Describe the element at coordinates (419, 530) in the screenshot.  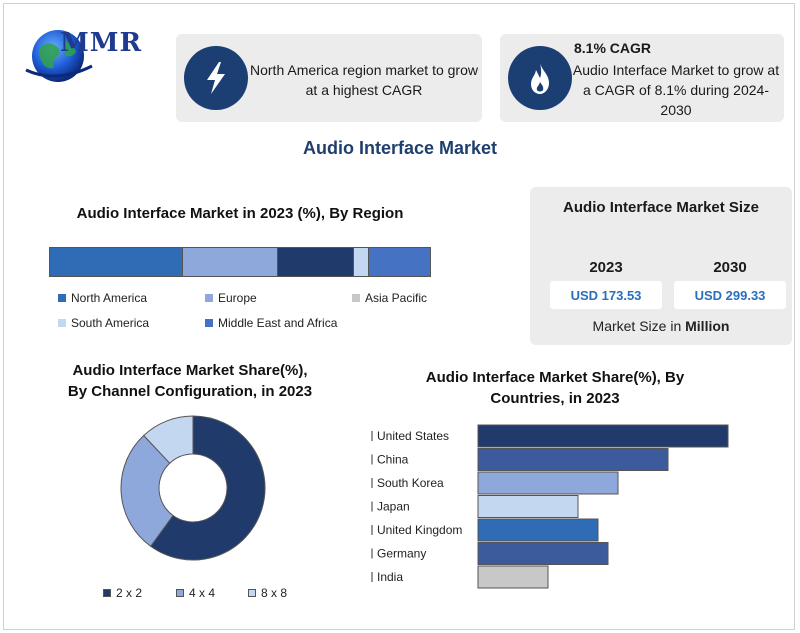
I see `country-label-united-kingdom: United Kingdom` at that location.